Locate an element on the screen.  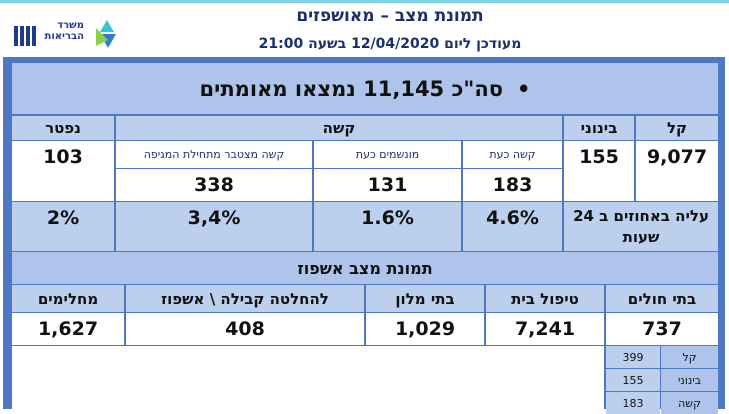
count-cell: 338 is located at coordinates (214, 185).